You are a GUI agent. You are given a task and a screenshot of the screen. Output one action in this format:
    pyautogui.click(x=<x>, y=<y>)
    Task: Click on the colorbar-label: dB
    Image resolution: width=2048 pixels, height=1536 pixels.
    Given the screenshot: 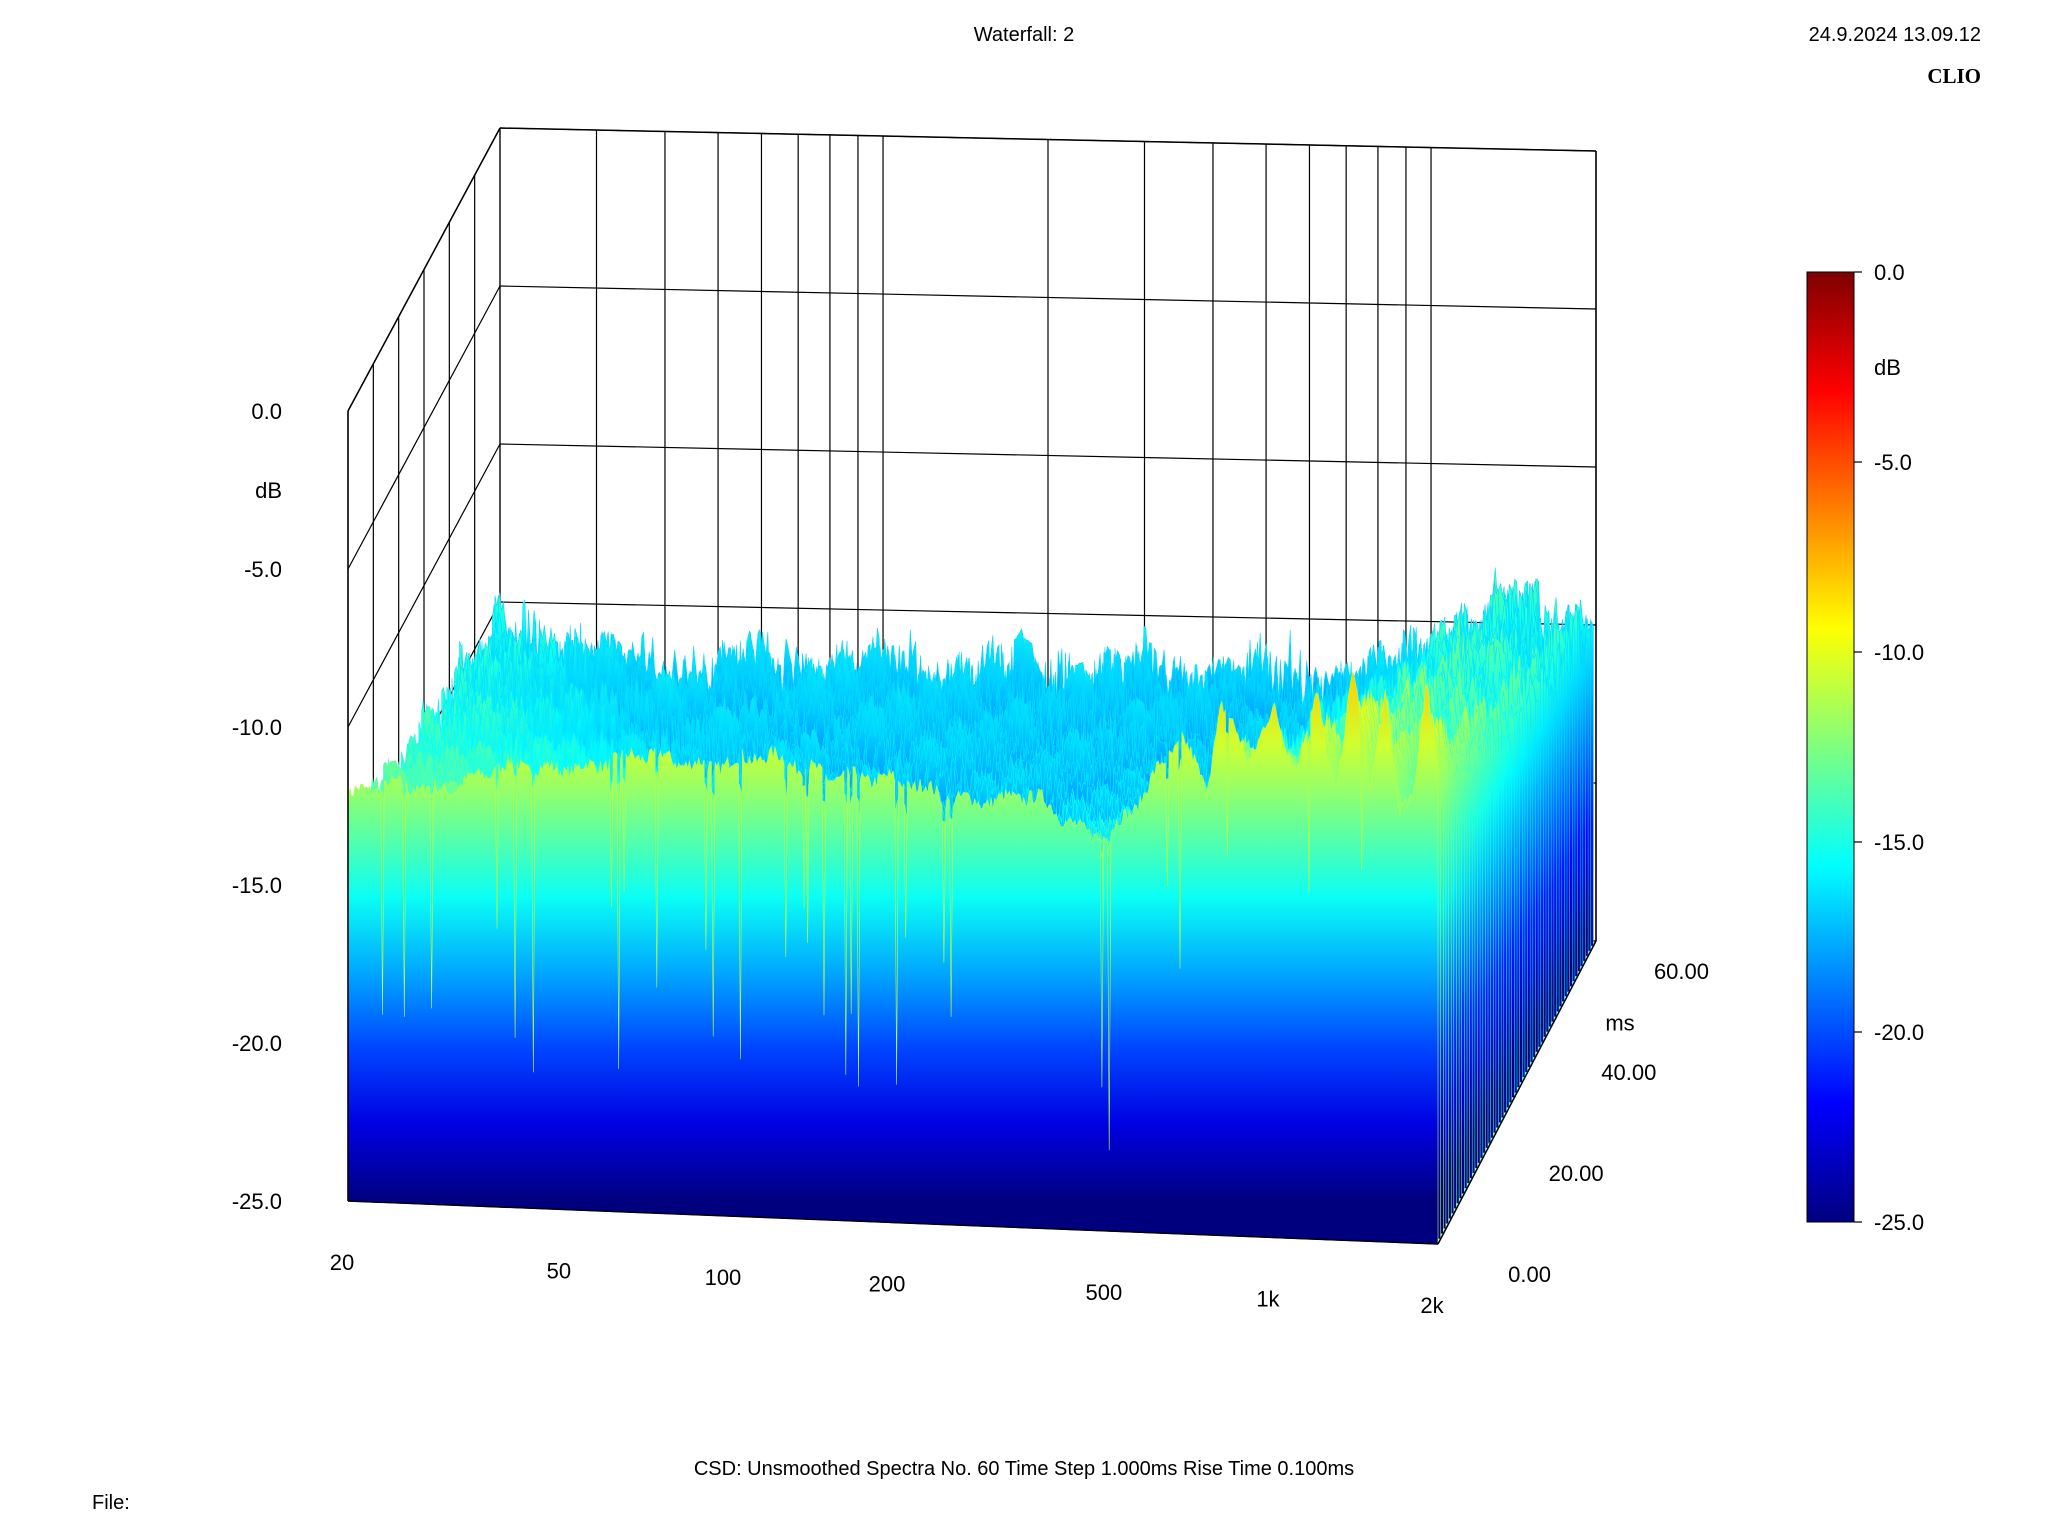 What is the action you would take?
    pyautogui.click(x=1887, y=367)
    